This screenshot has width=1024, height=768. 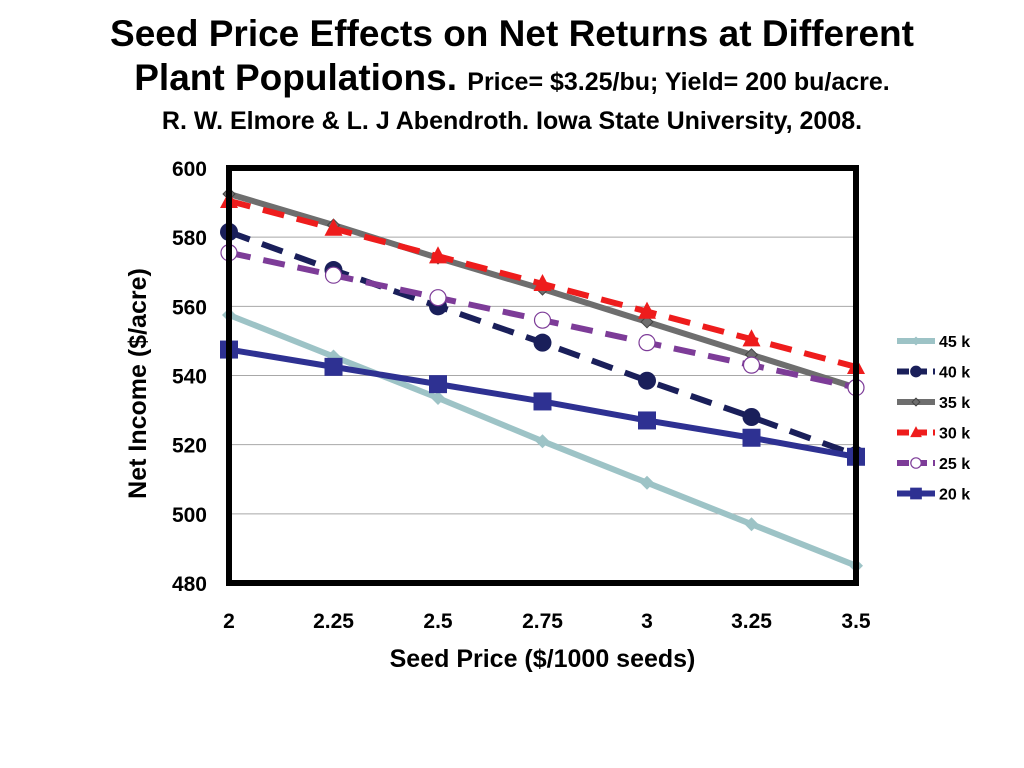 What do you see at coordinates (856, 621) in the screenshot?
I see `x-tick-label: 3.5` at bounding box center [856, 621].